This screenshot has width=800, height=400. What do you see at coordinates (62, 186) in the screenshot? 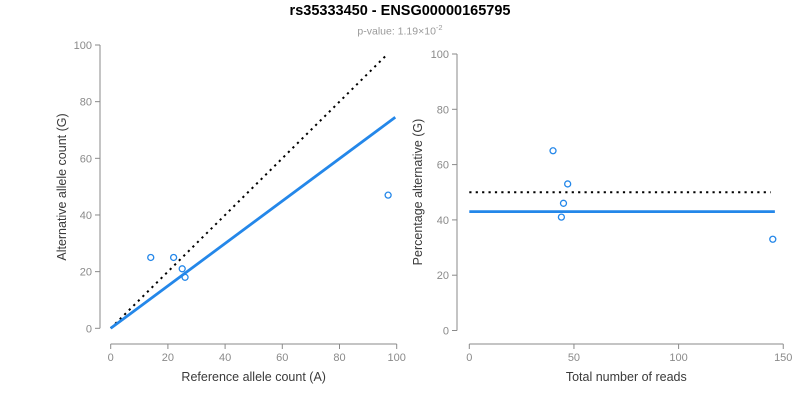
I see `y-axis-title: Alternative allele count (G)` at bounding box center [62, 186].